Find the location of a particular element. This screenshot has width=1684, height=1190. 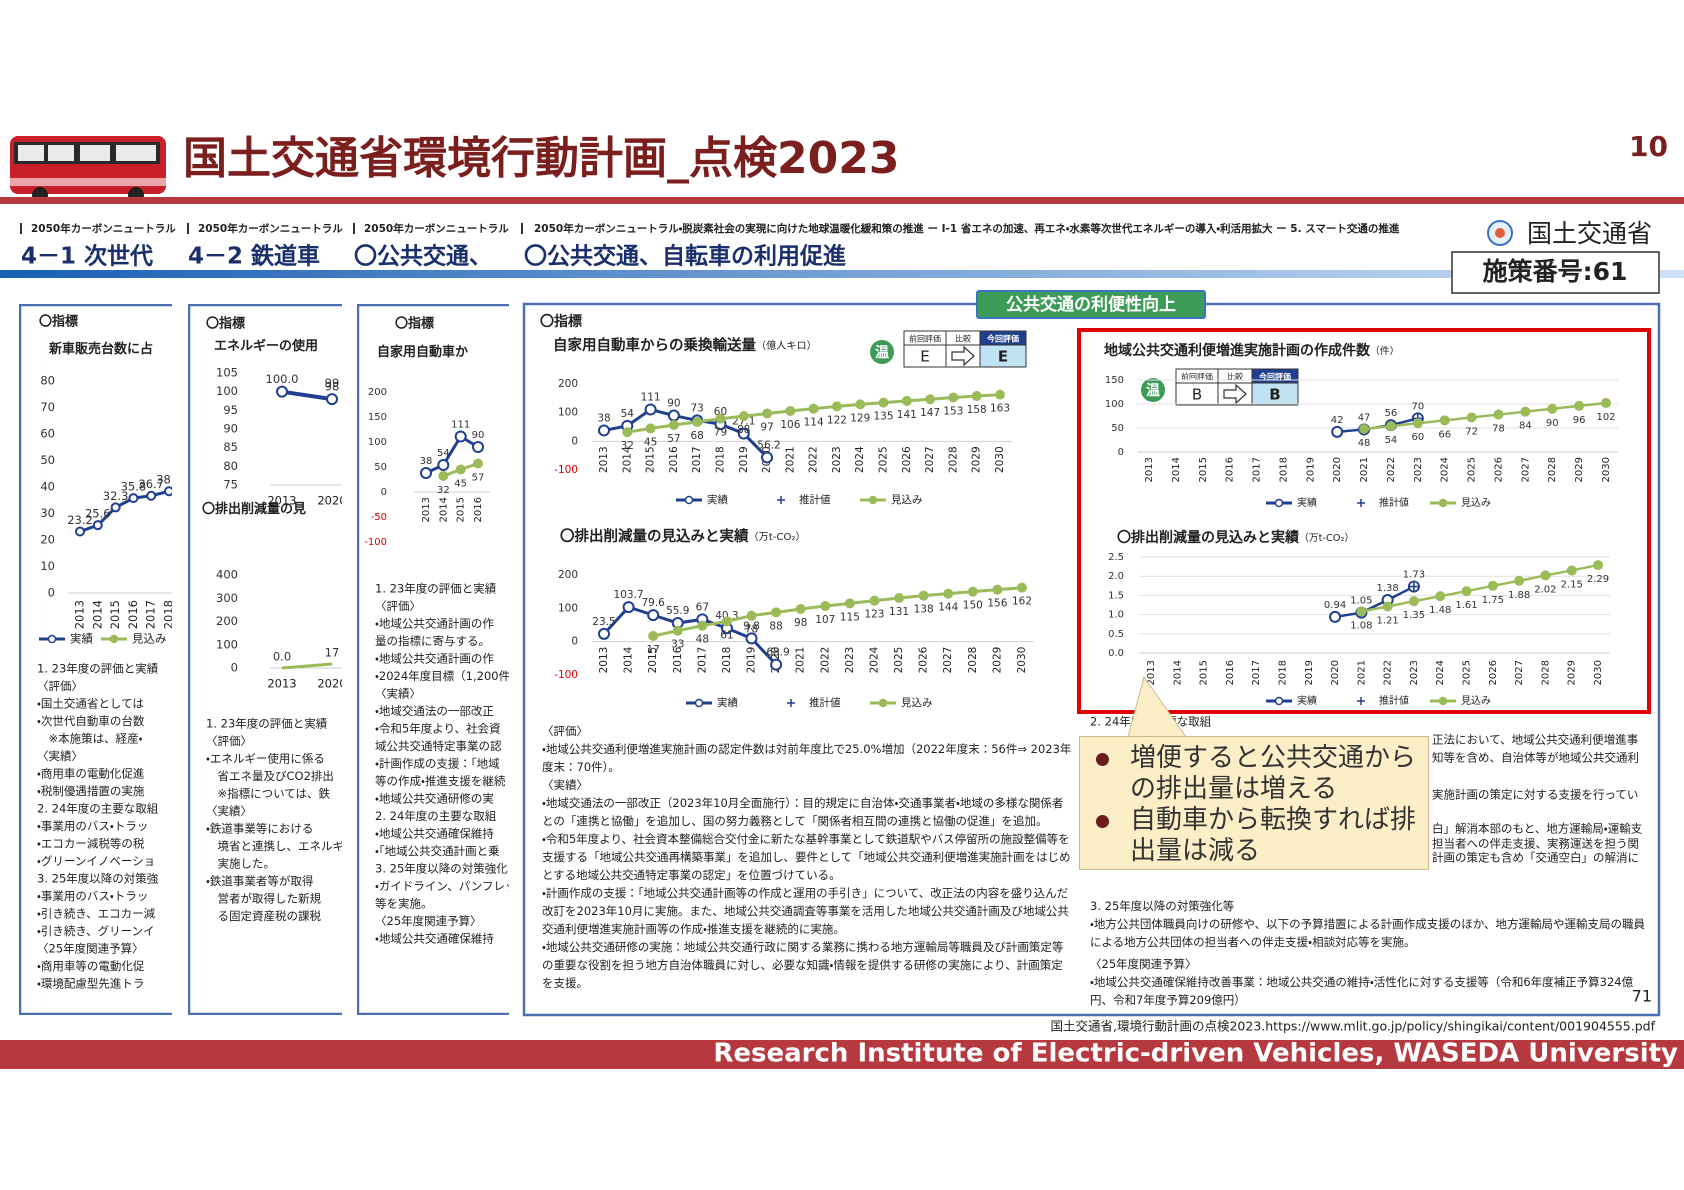

panel-text: 〈実績〉 is located at coordinates (229, 811).